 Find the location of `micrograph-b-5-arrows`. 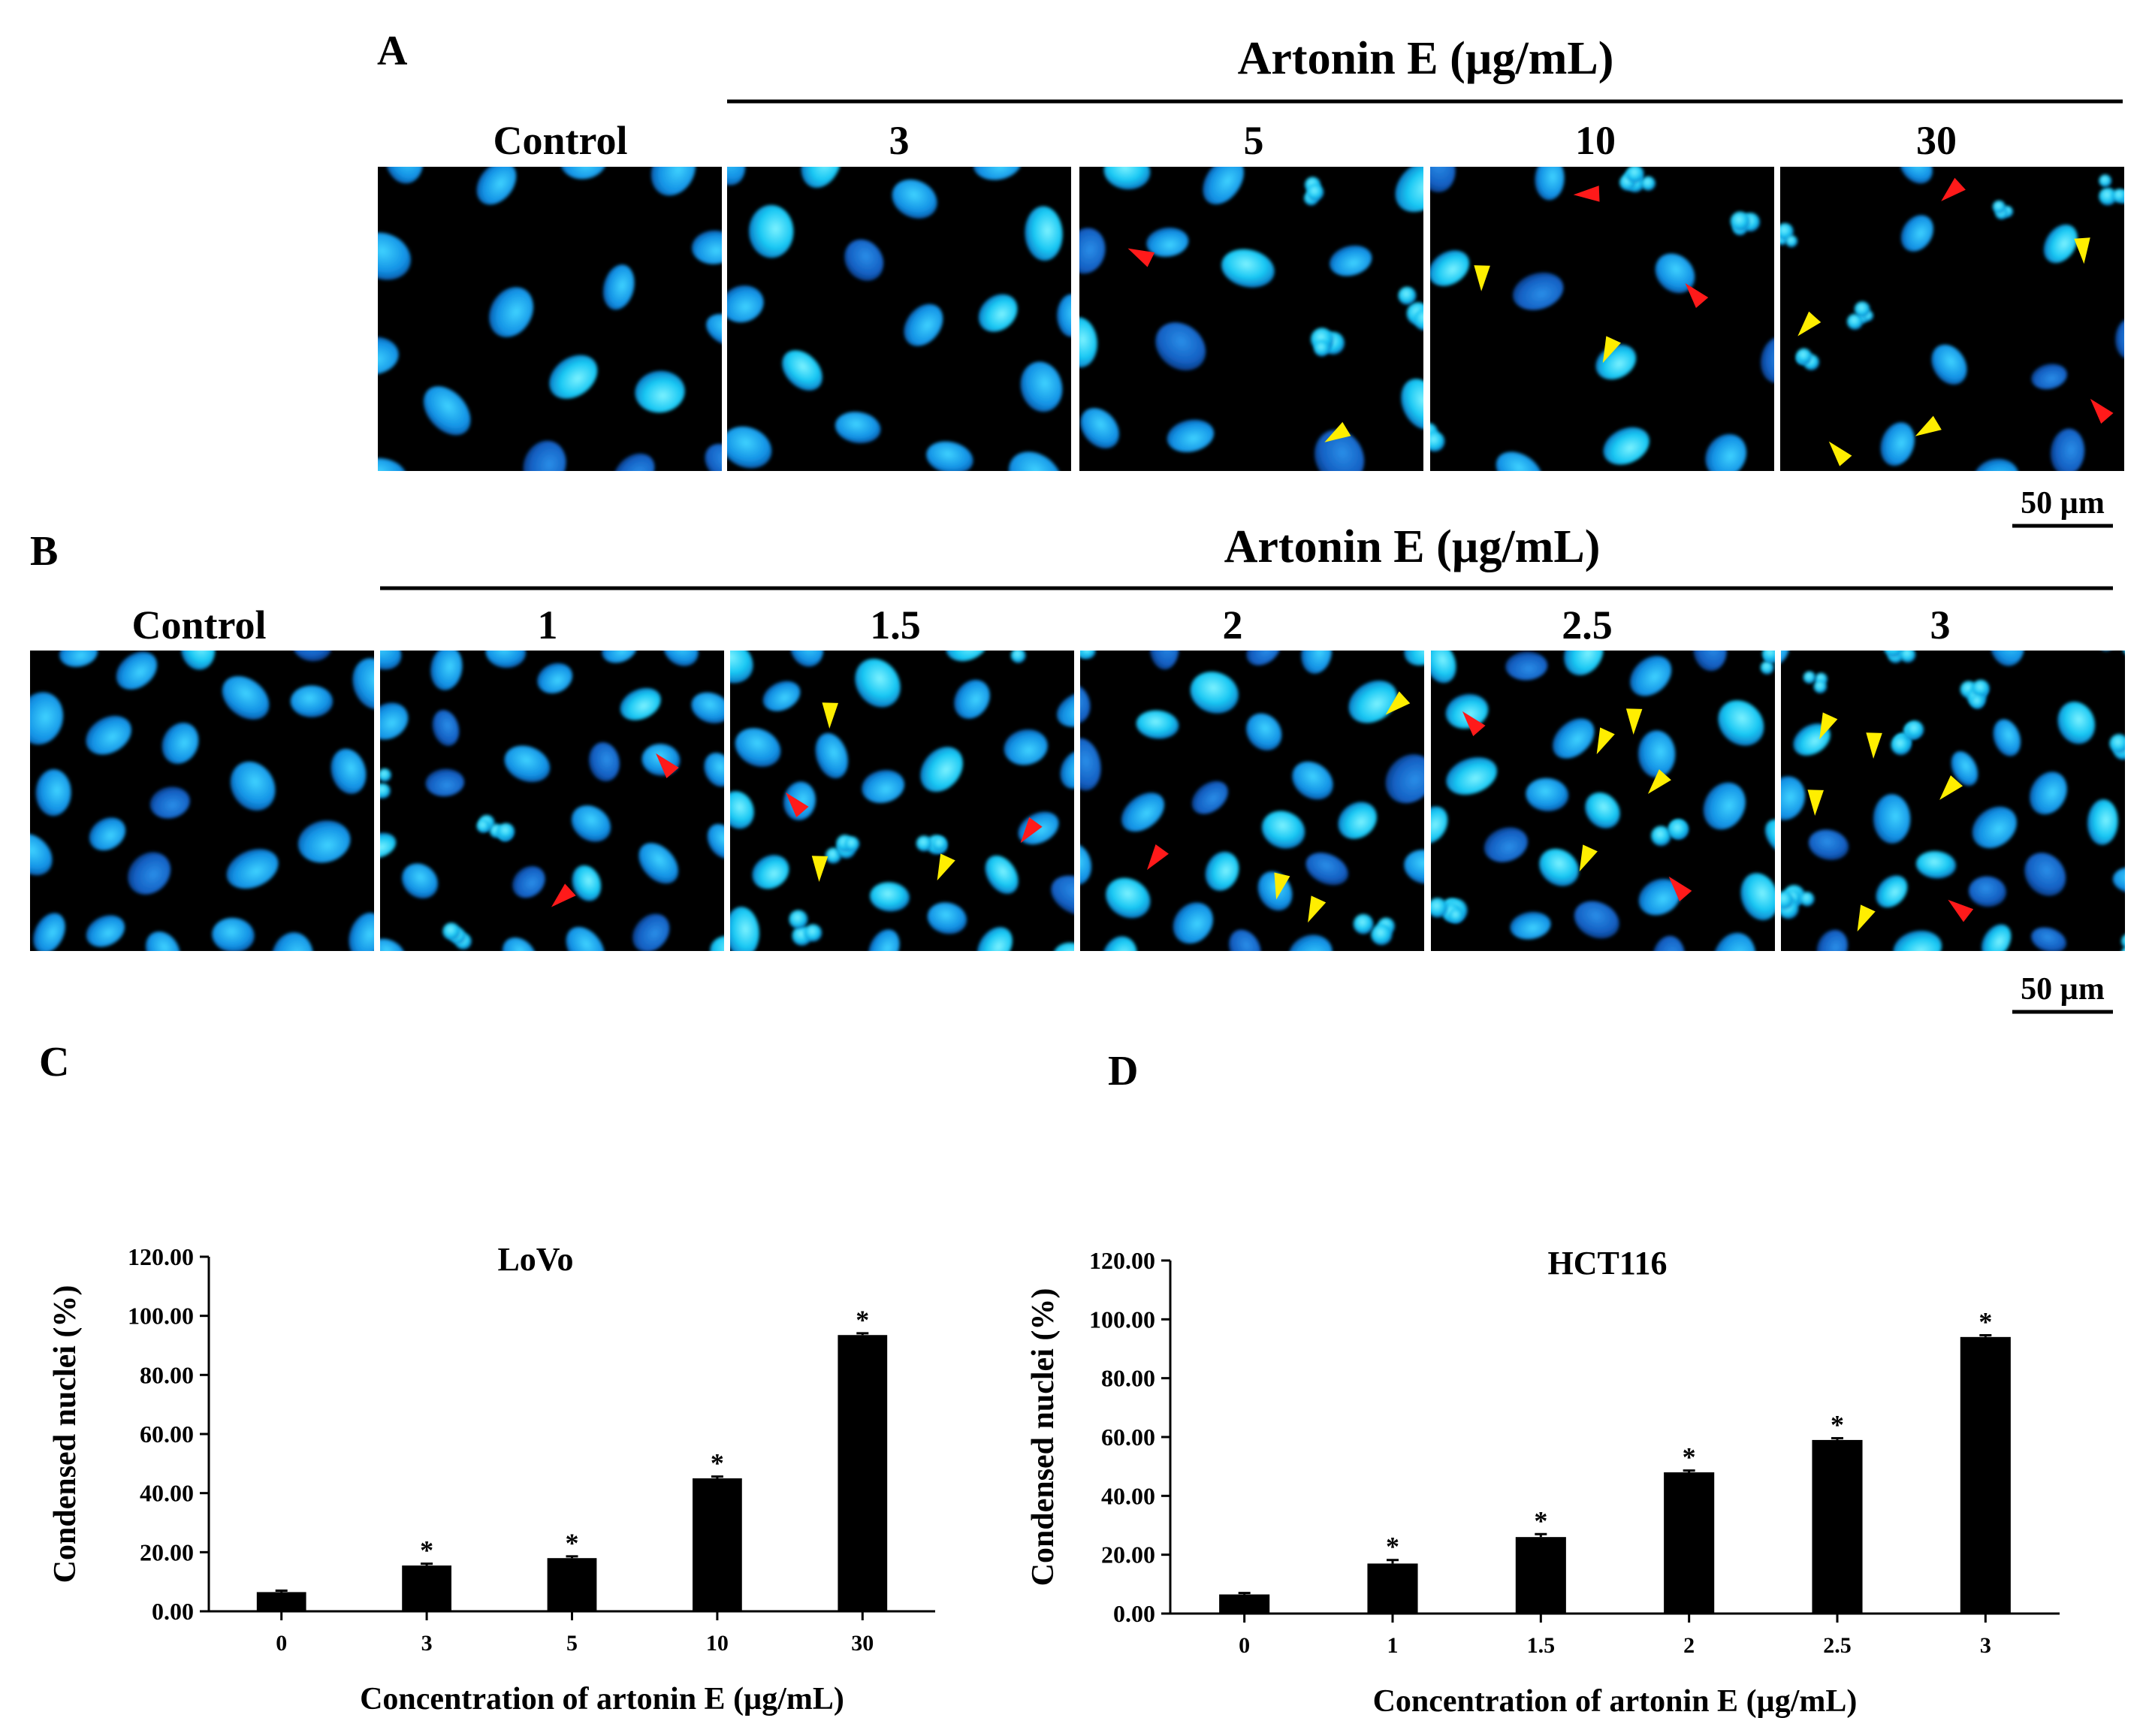

micrograph-b-5-arrows is located at coordinates (1890, 822).